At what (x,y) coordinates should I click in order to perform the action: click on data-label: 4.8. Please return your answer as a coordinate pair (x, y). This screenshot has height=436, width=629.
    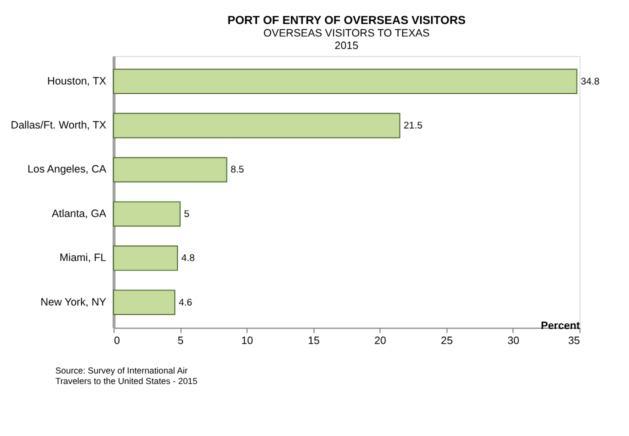
    Looking at the image, I should click on (188, 258).